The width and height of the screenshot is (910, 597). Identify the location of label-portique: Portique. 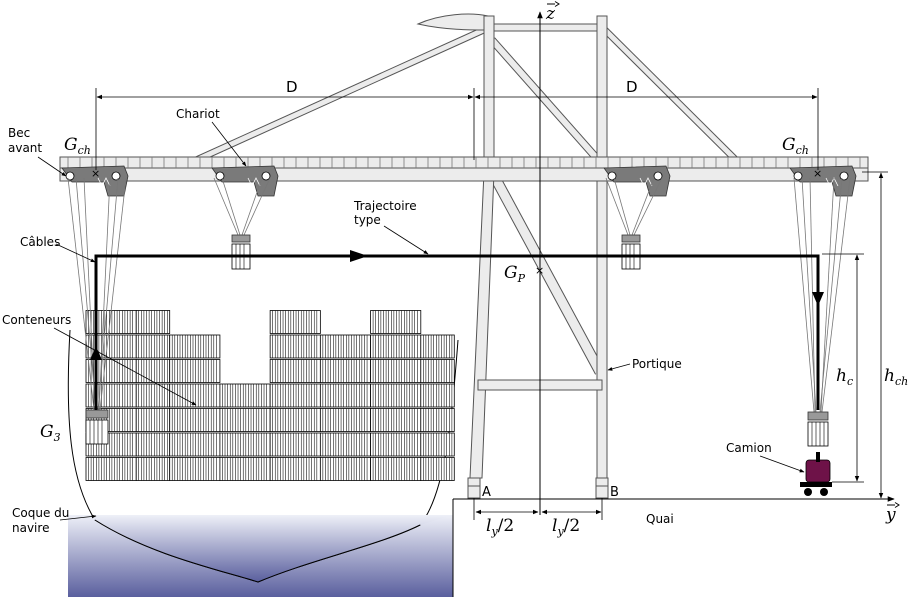
(657, 364).